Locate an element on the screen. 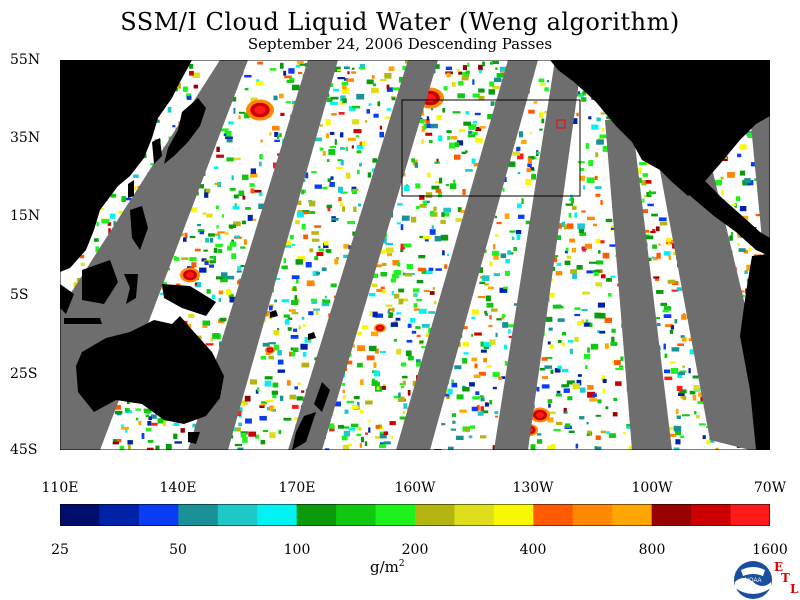 The image size is (800, 600). land-south-america is located at coordinates (755, 352).